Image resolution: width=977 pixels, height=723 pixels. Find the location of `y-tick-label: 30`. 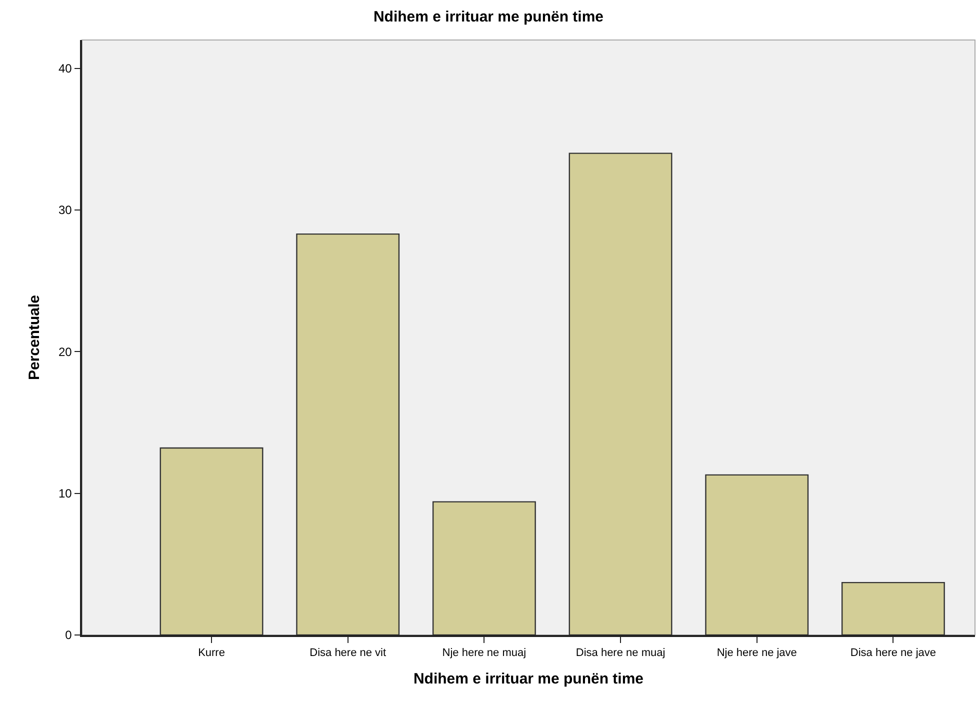

y-tick-label: 30 is located at coordinates (65, 210).